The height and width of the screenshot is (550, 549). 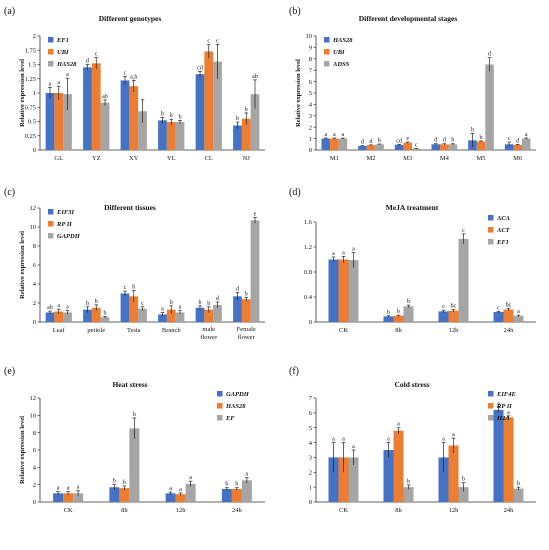 I want to click on y-tick-label: 10, so click(x=33, y=227).